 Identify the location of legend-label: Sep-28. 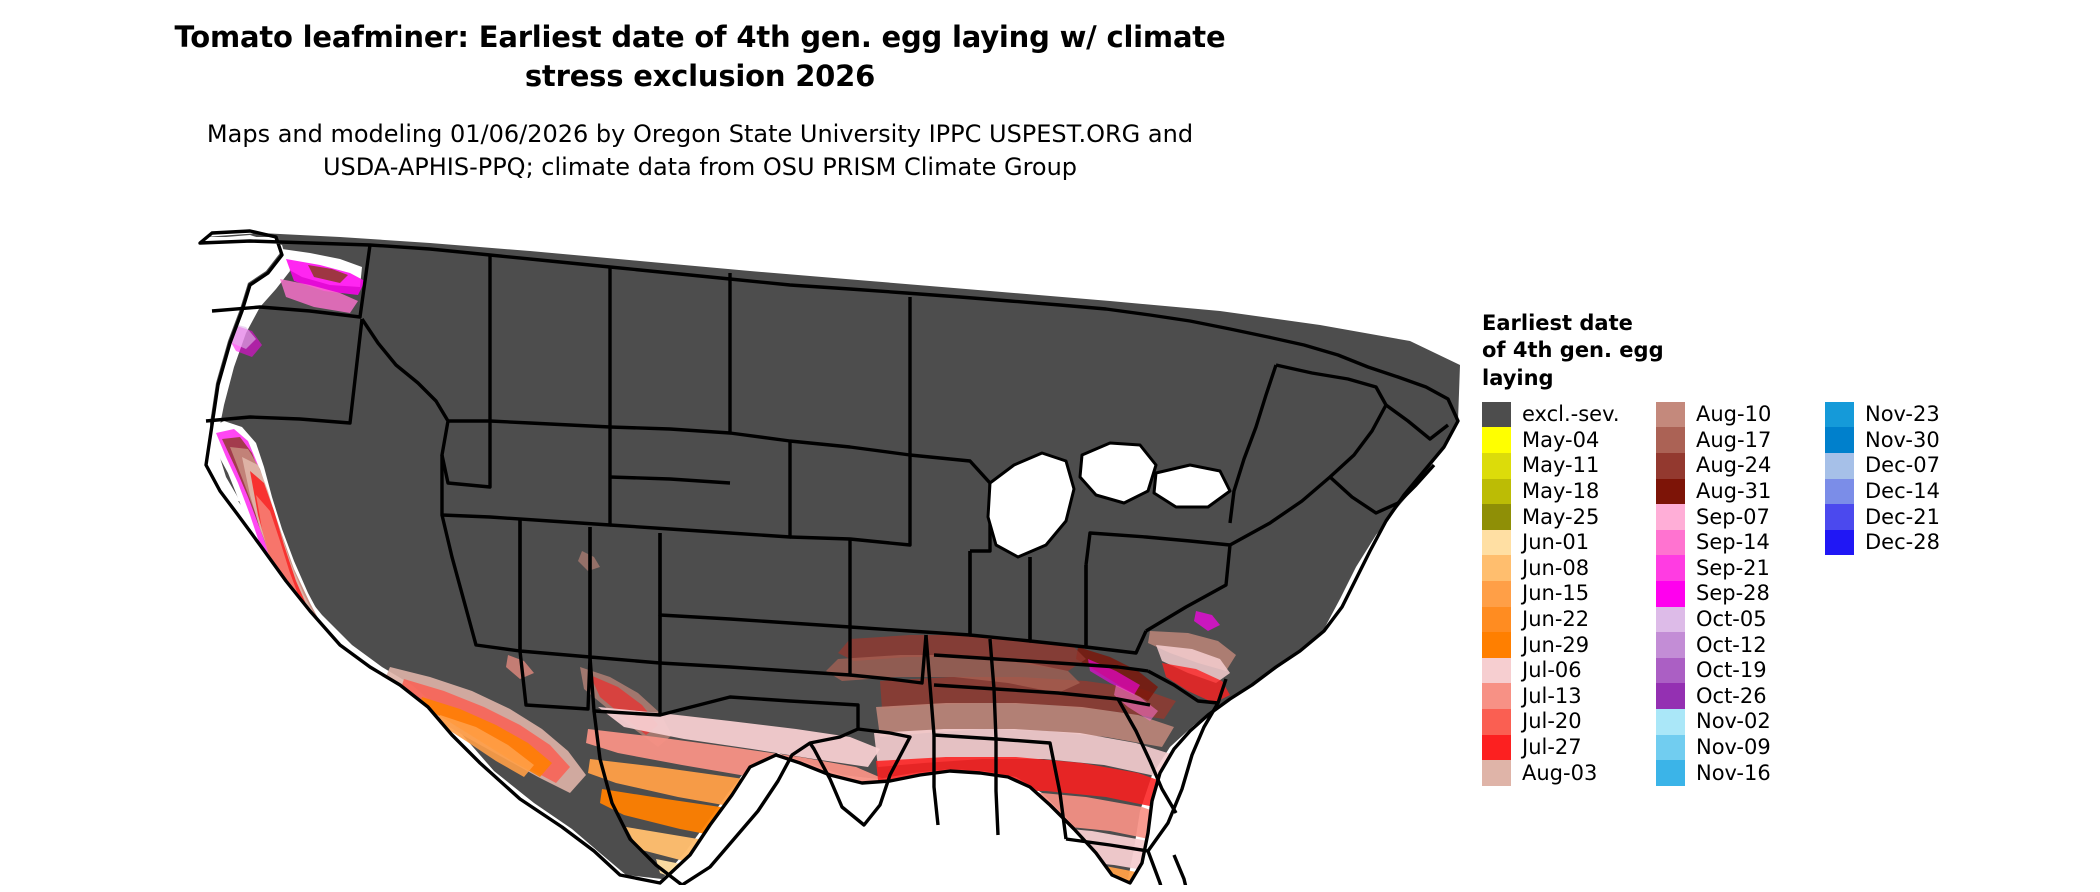
(1733, 593).